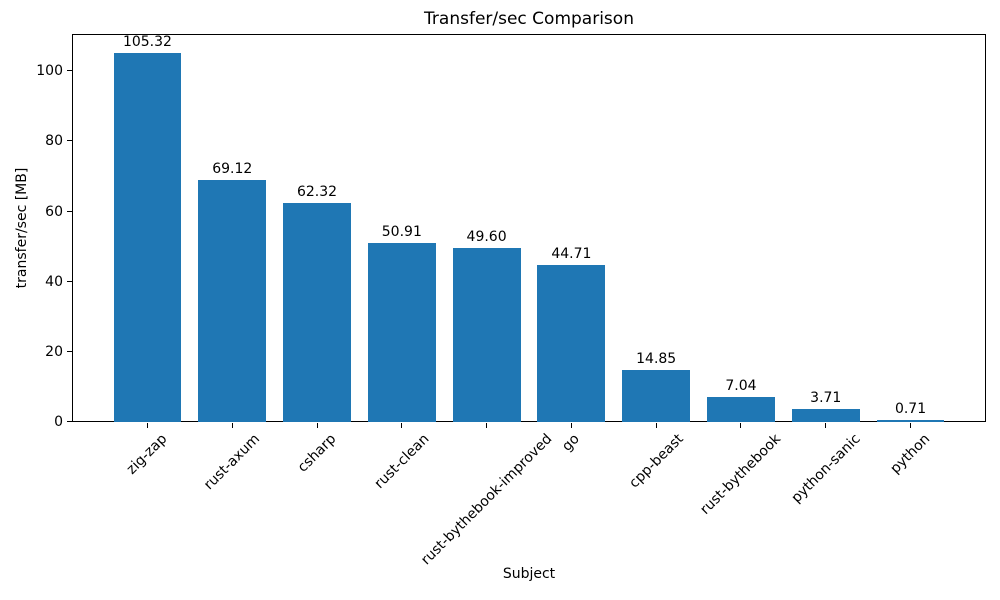 The height and width of the screenshot is (600, 1000). I want to click on x-tick-label: go, so click(571, 443).